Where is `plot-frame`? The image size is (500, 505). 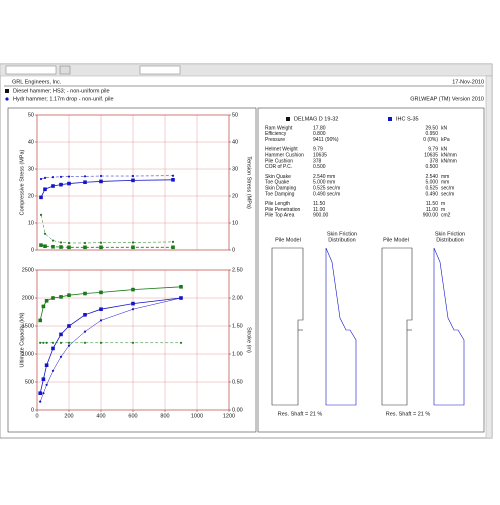
plot-frame is located at coordinates (133, 340).